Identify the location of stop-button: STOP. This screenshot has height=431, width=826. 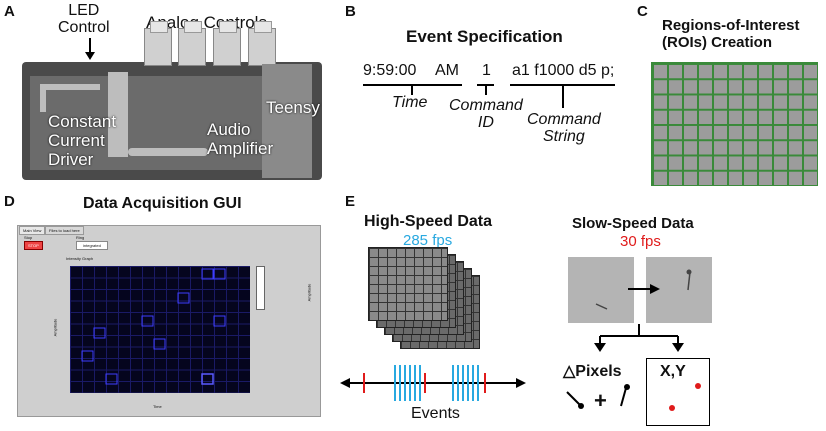
(33, 245).